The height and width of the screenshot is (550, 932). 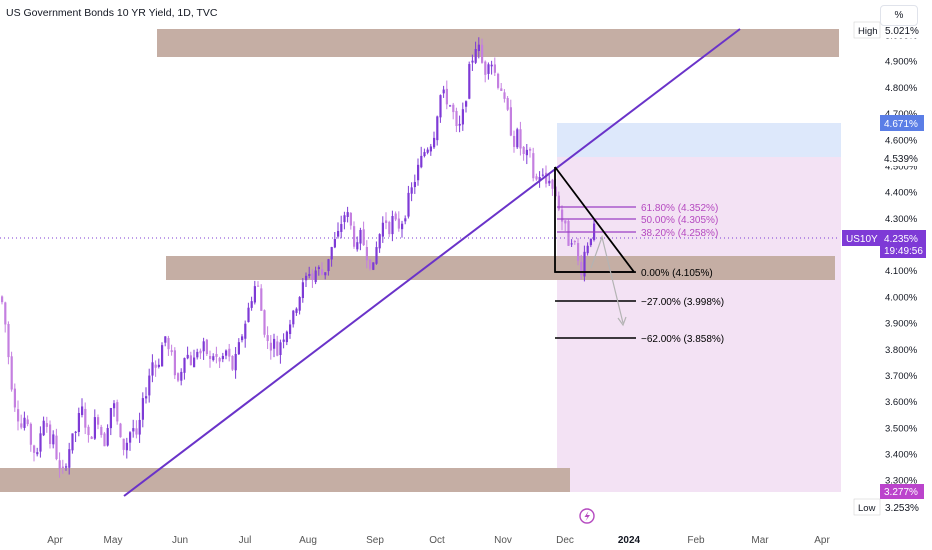 What do you see at coordinates (679, 208) in the screenshot?
I see `fib-label-61: 61.80% (4.352%)` at bounding box center [679, 208].